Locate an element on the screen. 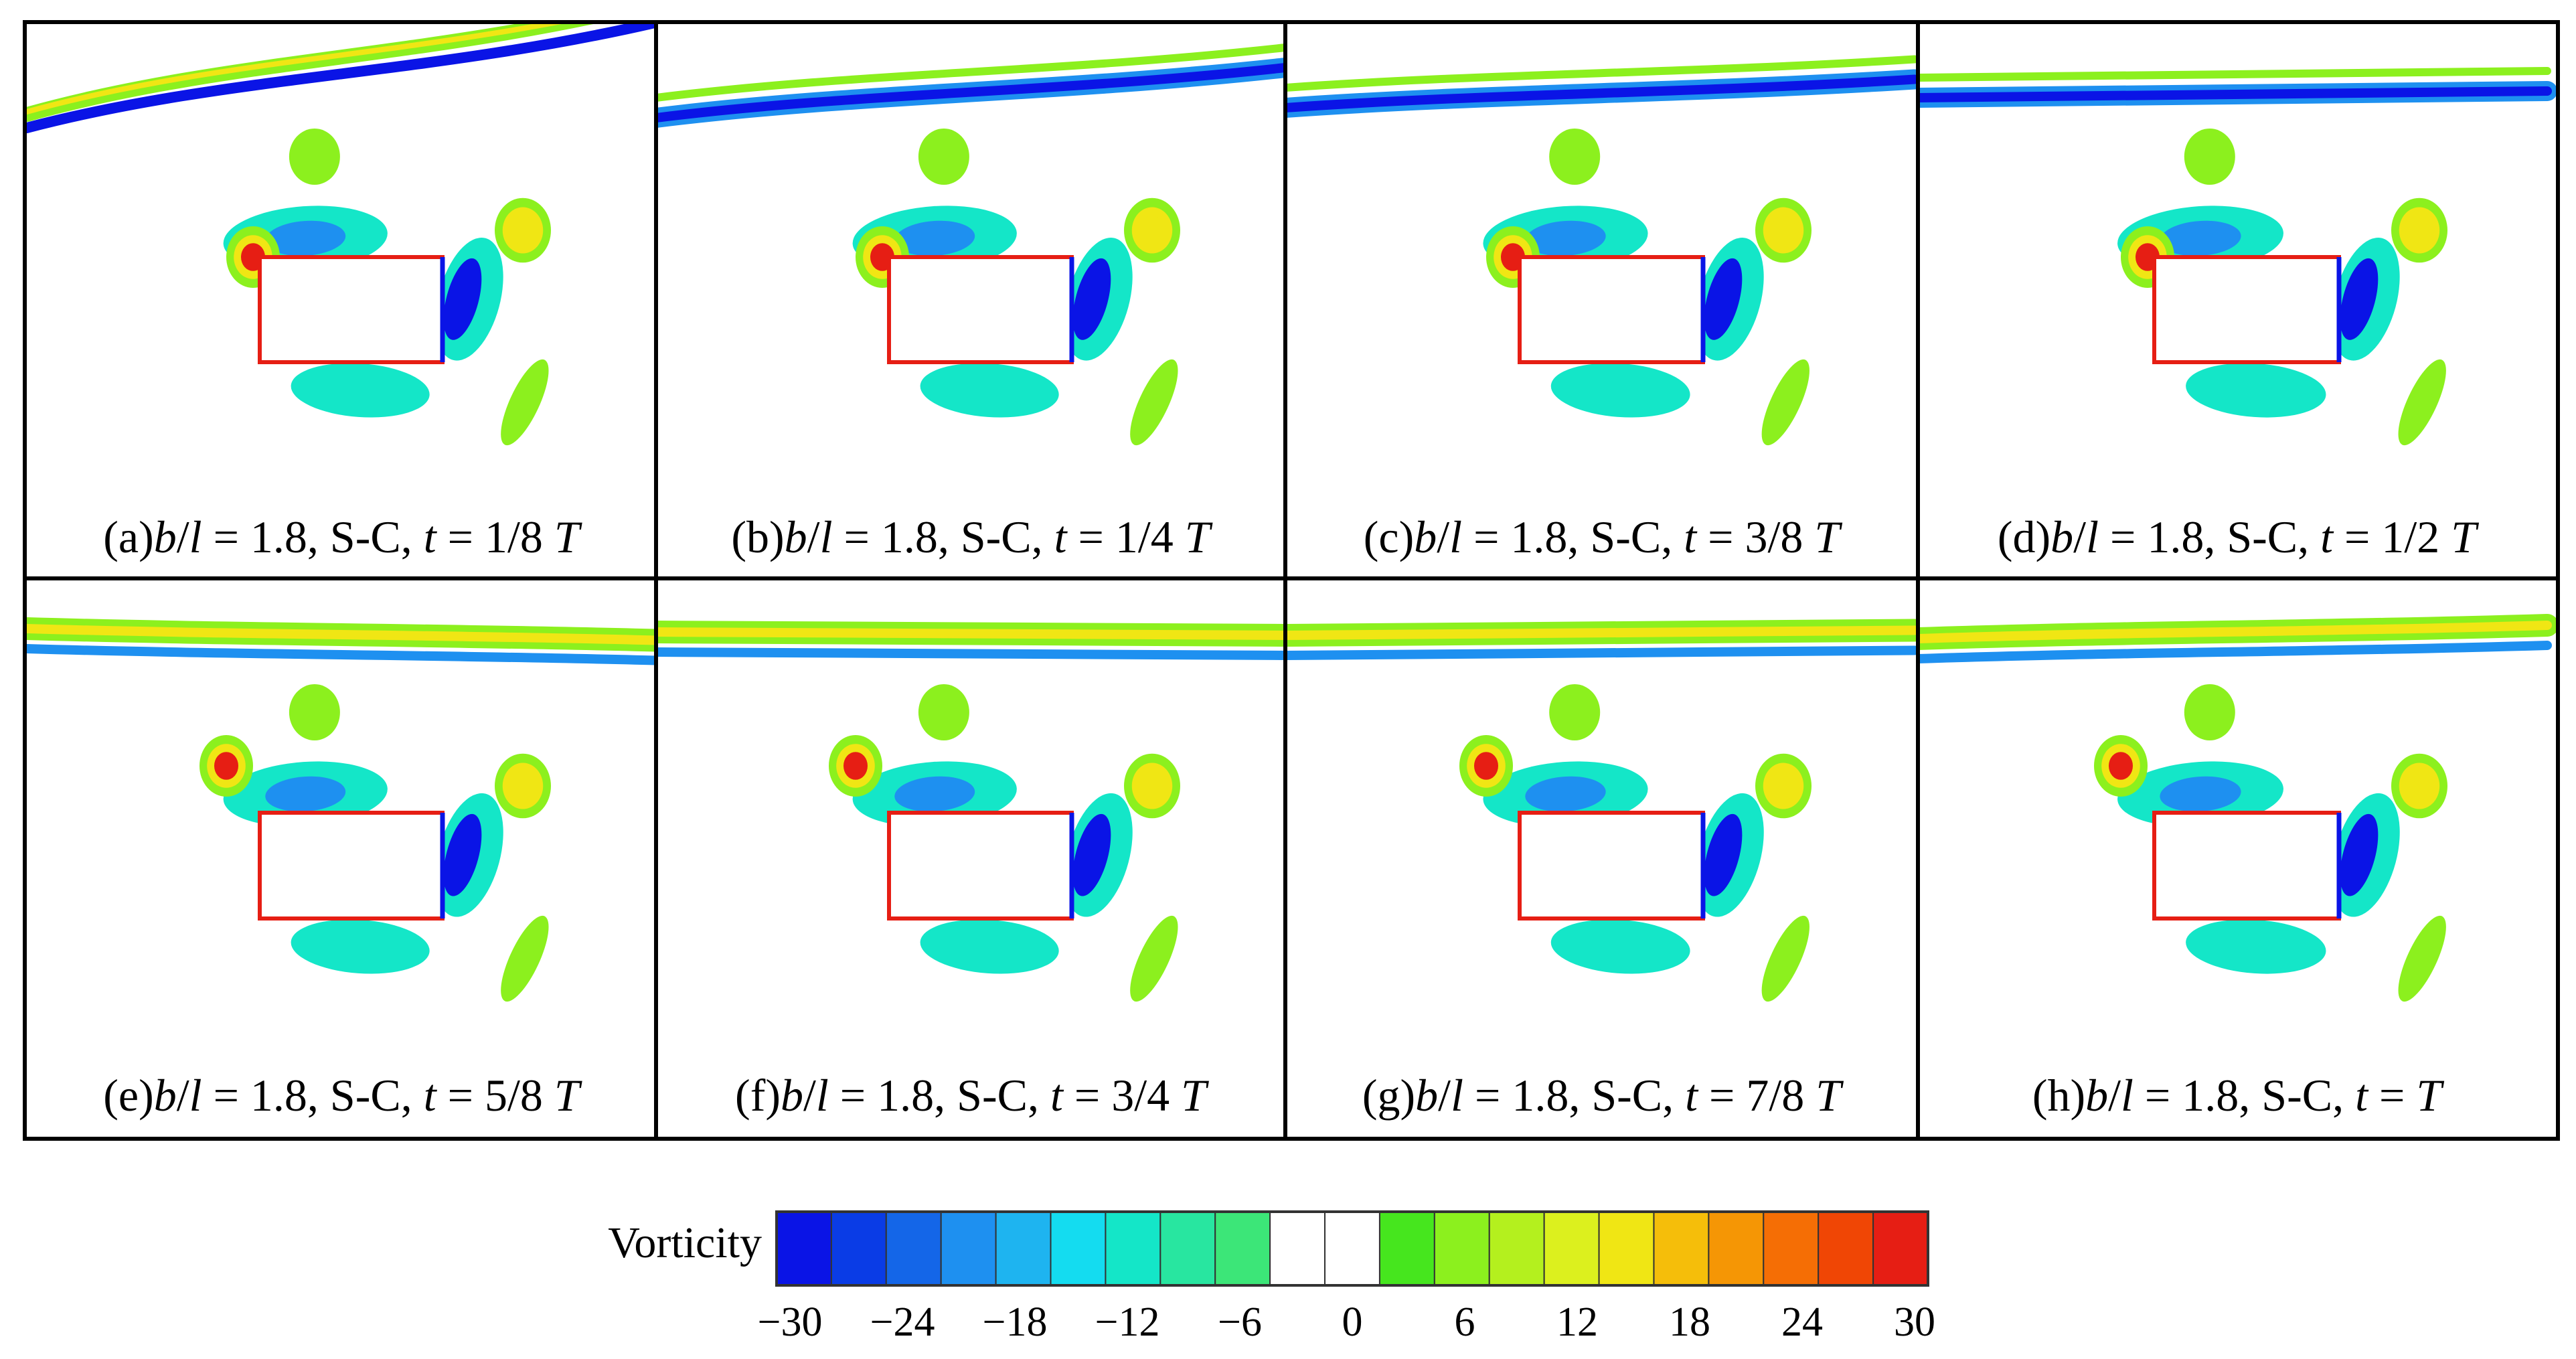 This screenshot has width=2576, height=1359. vorticity-panel-g: (g)b/l = 1.8, S-C, t = 7/8 T is located at coordinates (1602, 858).